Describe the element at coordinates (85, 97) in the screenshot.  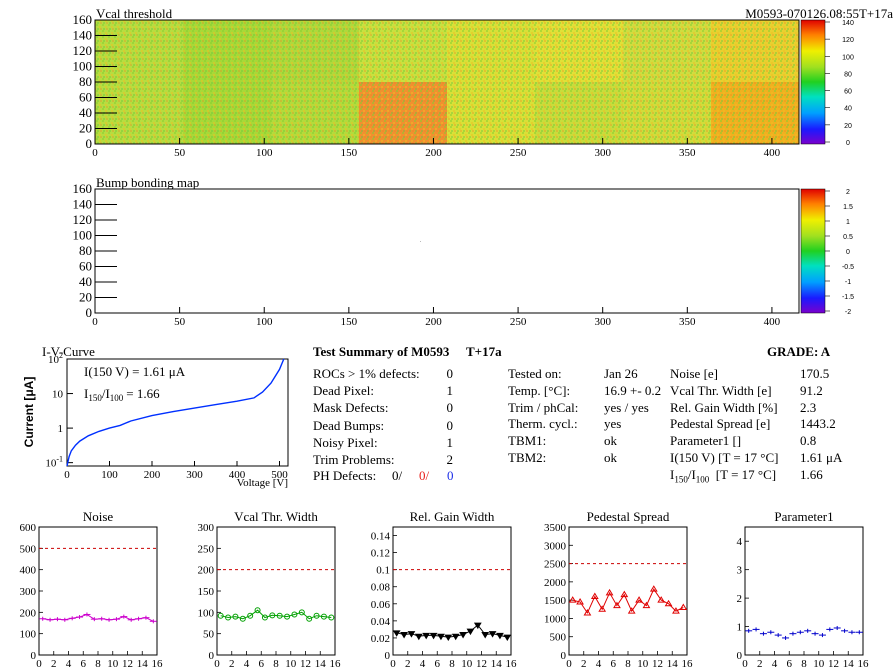
I see `y-tick-label: 60` at that location.